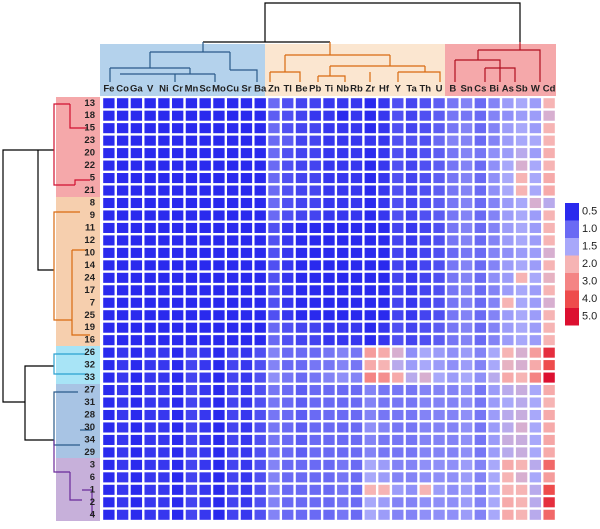 This screenshot has height=529, width=600. Describe the element at coordinates (164, 89) in the screenshot. I see `column-label: Ni` at that location.